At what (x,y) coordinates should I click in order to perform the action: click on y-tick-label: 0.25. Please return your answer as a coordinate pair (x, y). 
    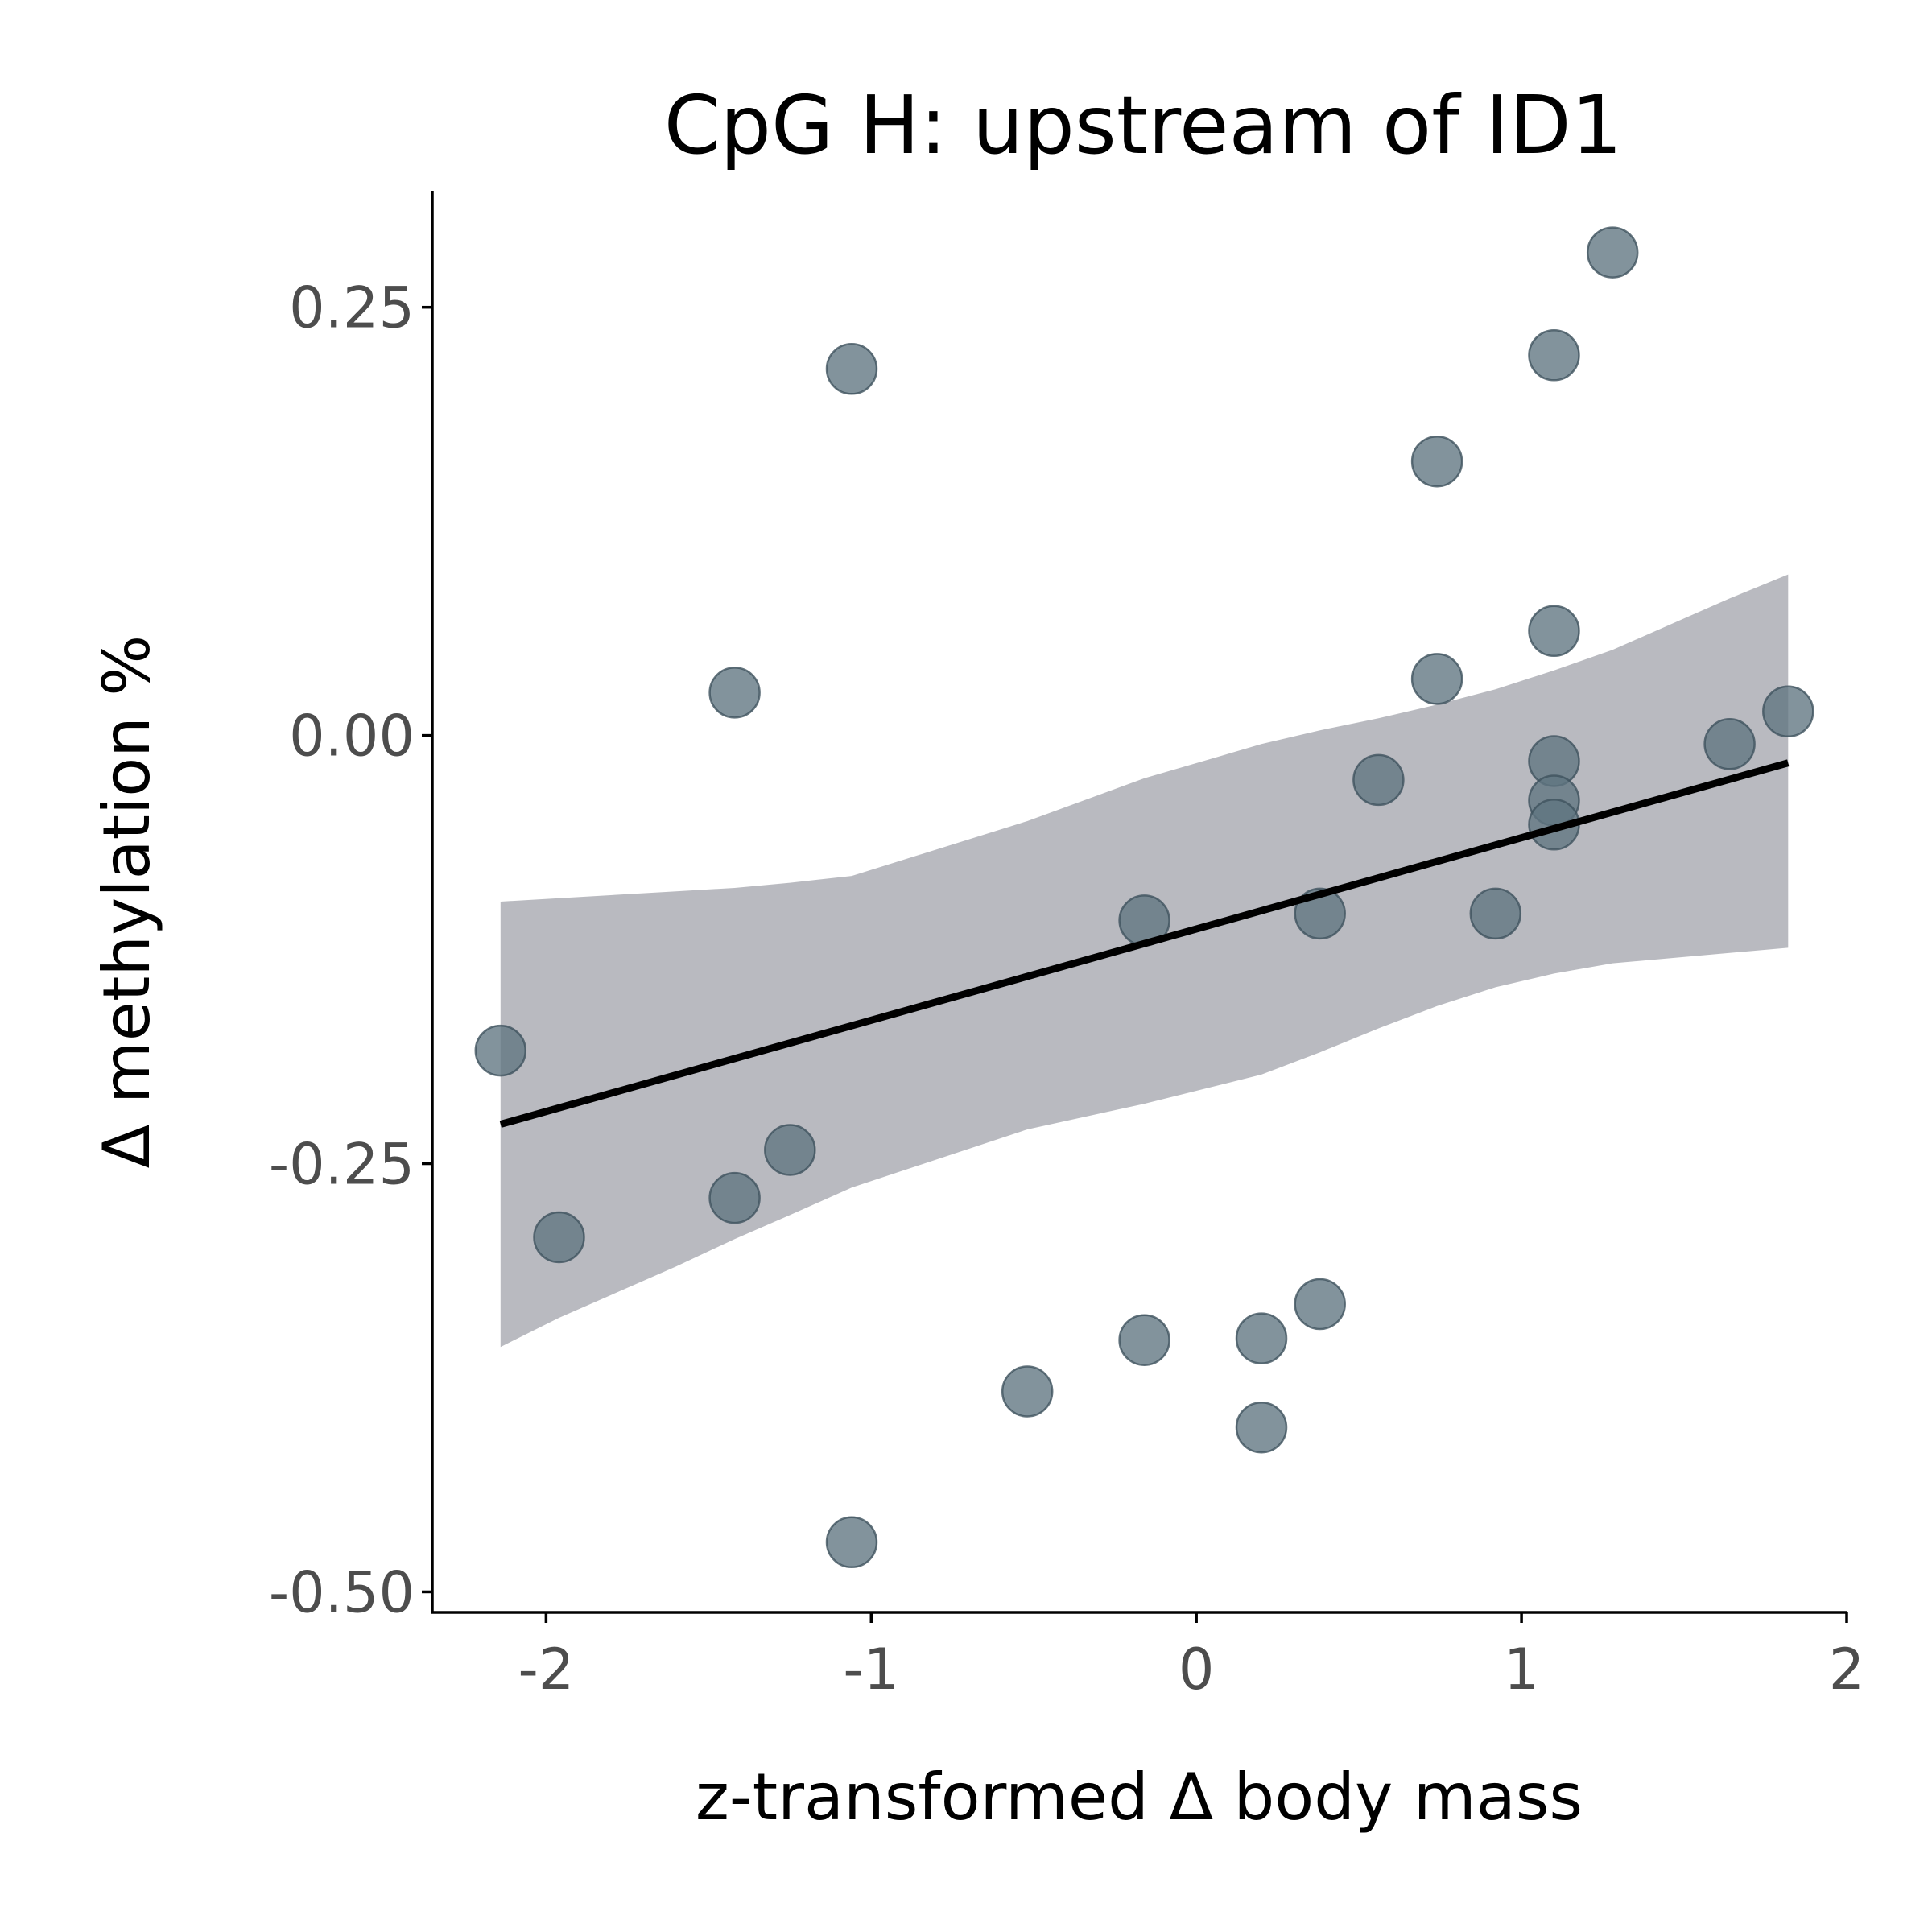
    Looking at the image, I should click on (352, 308).